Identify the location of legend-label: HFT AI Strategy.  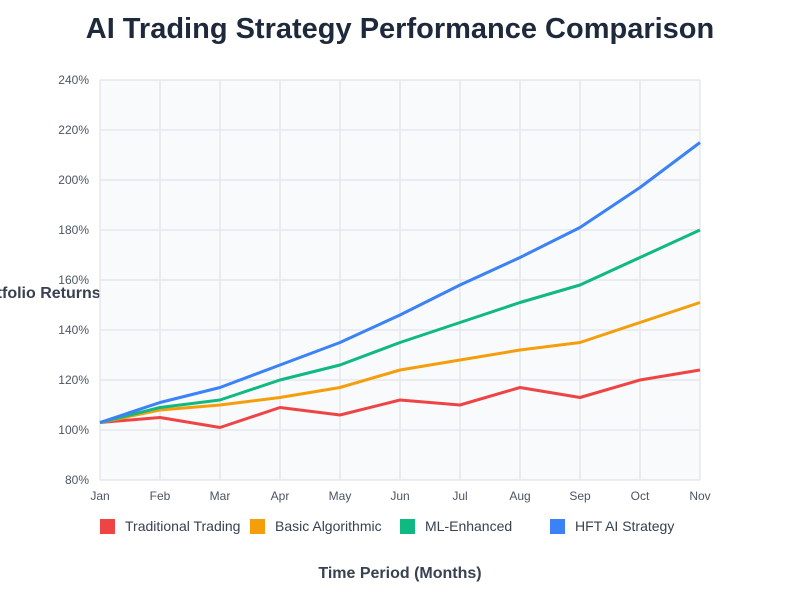
(625, 526).